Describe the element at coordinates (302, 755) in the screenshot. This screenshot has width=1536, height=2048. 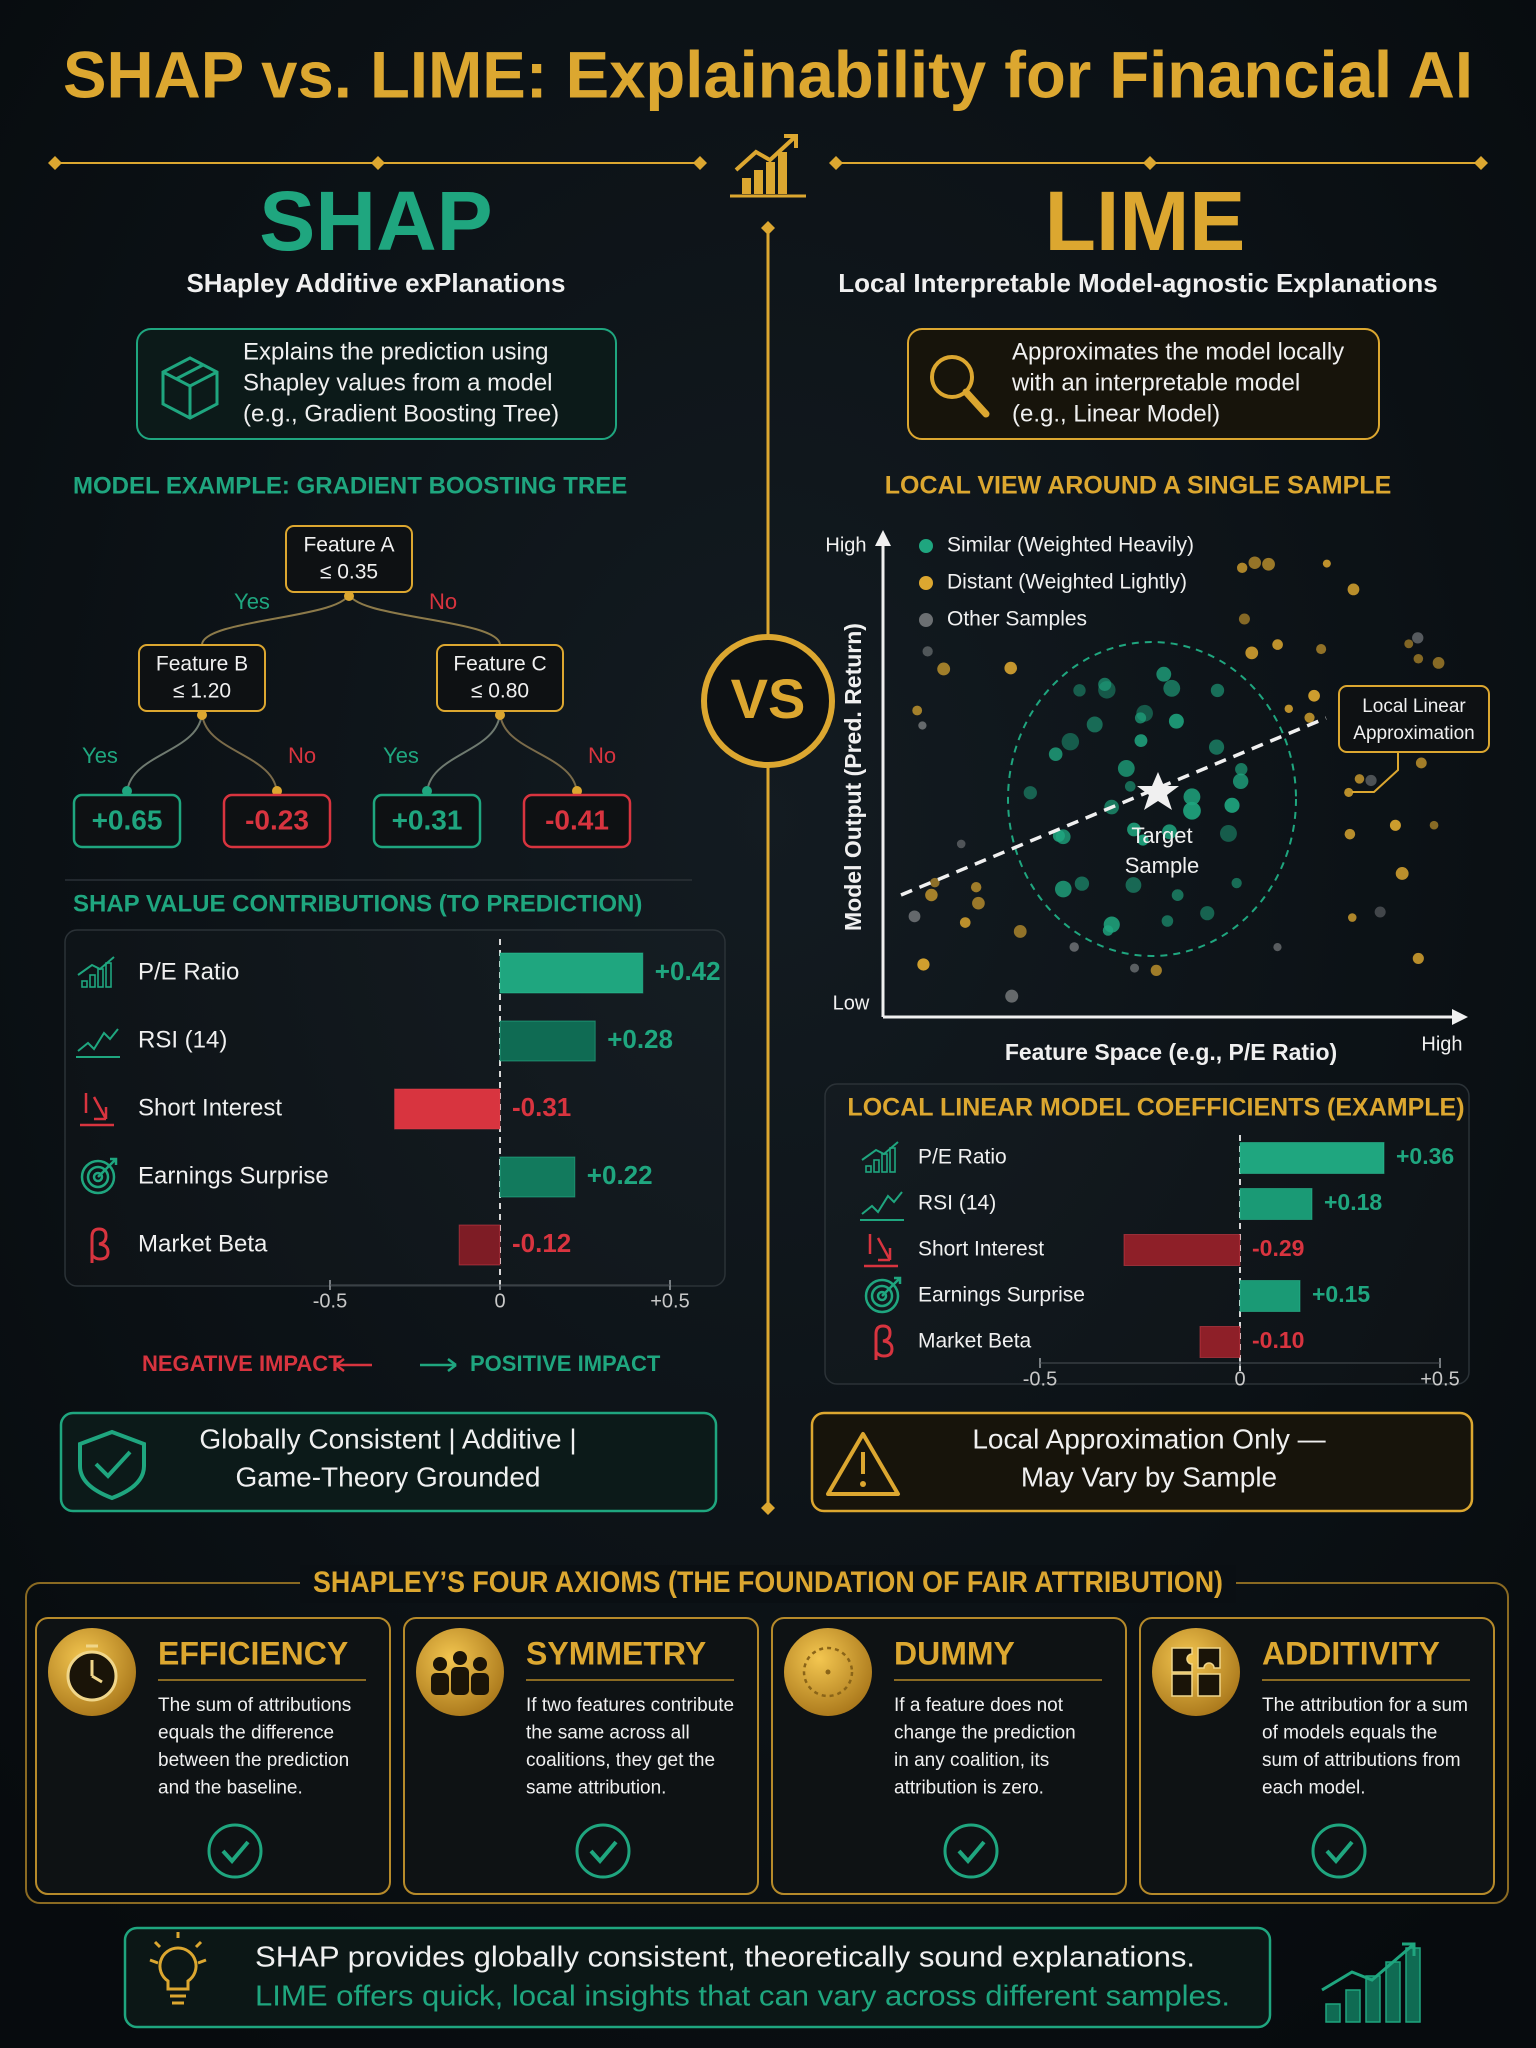
I see `tree-branch-label: No` at that location.